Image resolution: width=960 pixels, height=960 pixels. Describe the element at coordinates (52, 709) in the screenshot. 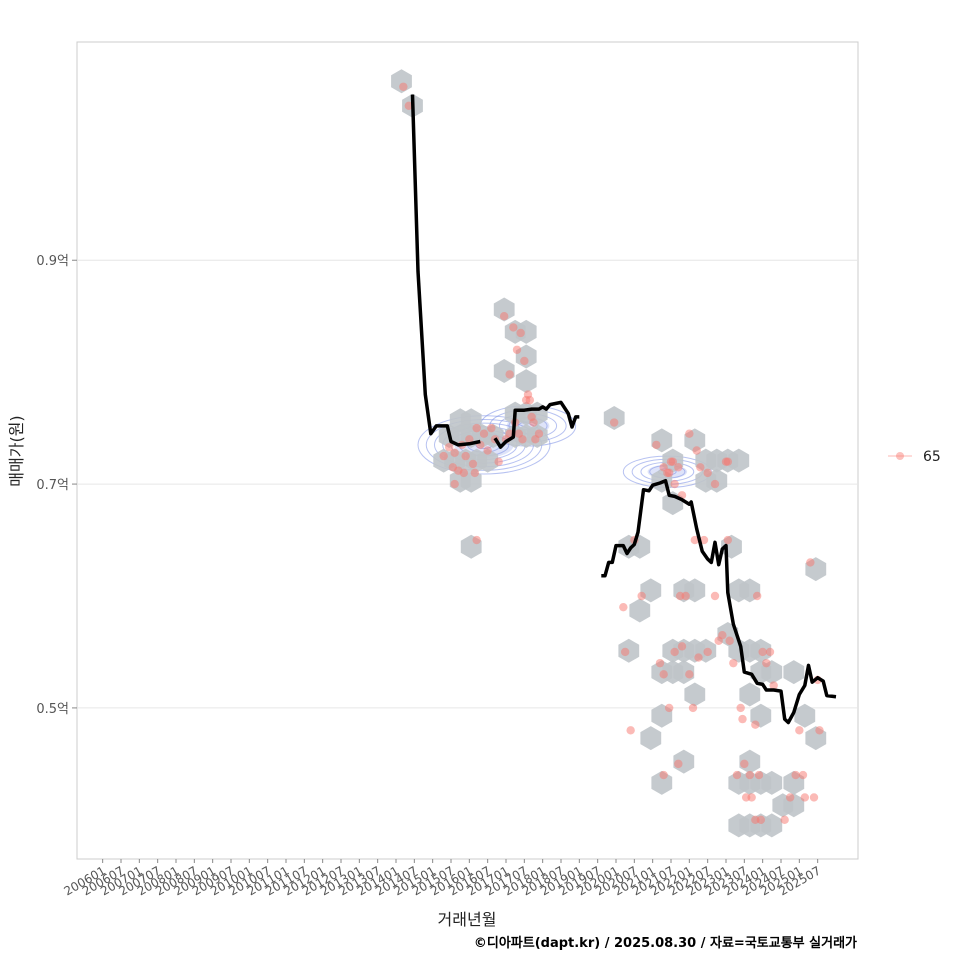

I see `y-tick-label: 0.5억` at that location.